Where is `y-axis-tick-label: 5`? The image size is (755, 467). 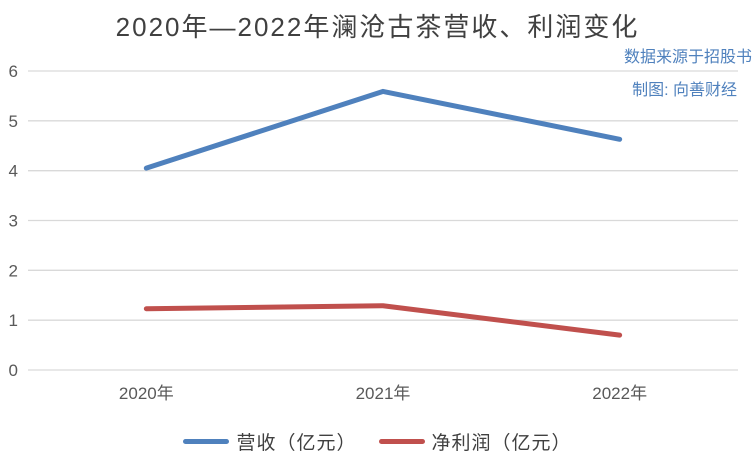 y-axis-tick-label: 5 is located at coordinates (13, 121).